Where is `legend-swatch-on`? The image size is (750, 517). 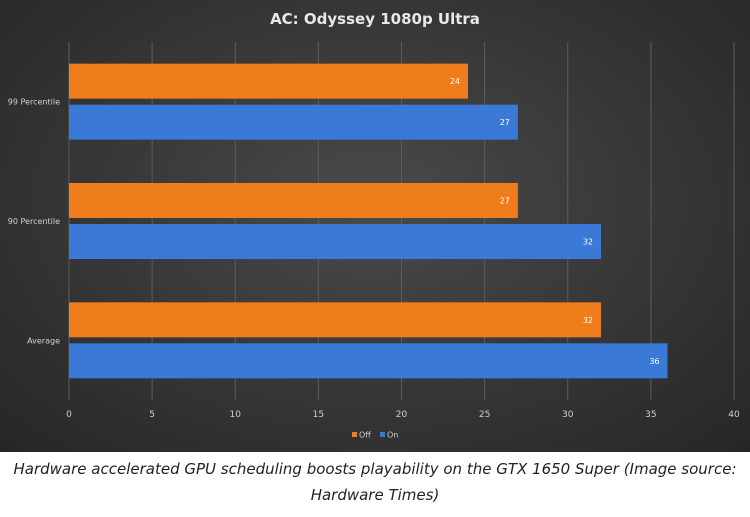 legend-swatch-on is located at coordinates (382, 434).